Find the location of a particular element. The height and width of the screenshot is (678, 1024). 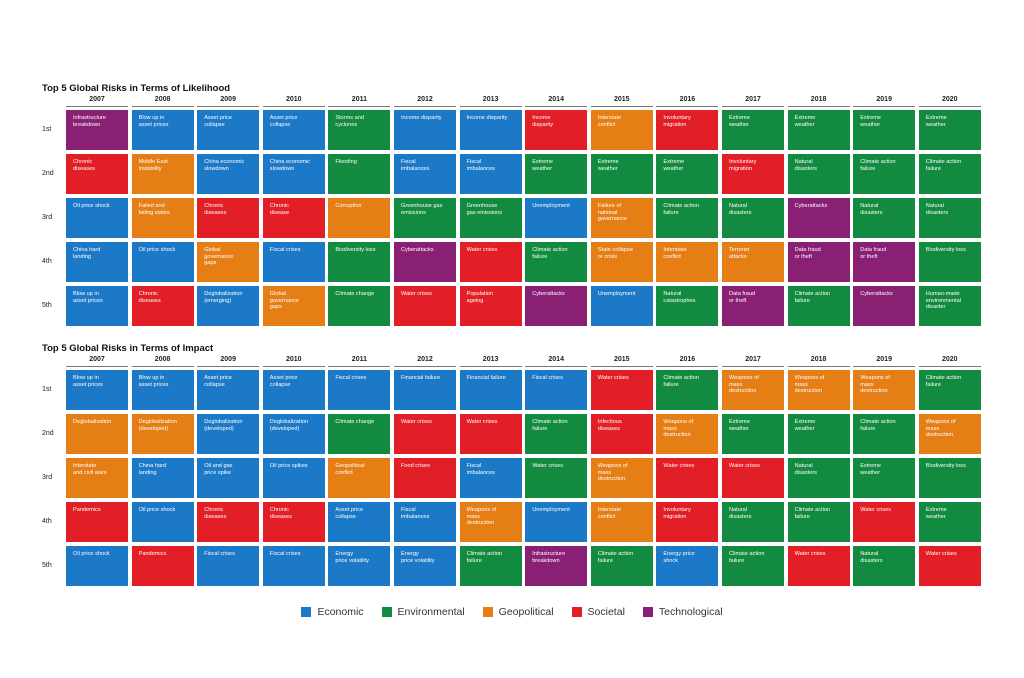

legend-item-environmental: Environmental is located at coordinates (423, 612).